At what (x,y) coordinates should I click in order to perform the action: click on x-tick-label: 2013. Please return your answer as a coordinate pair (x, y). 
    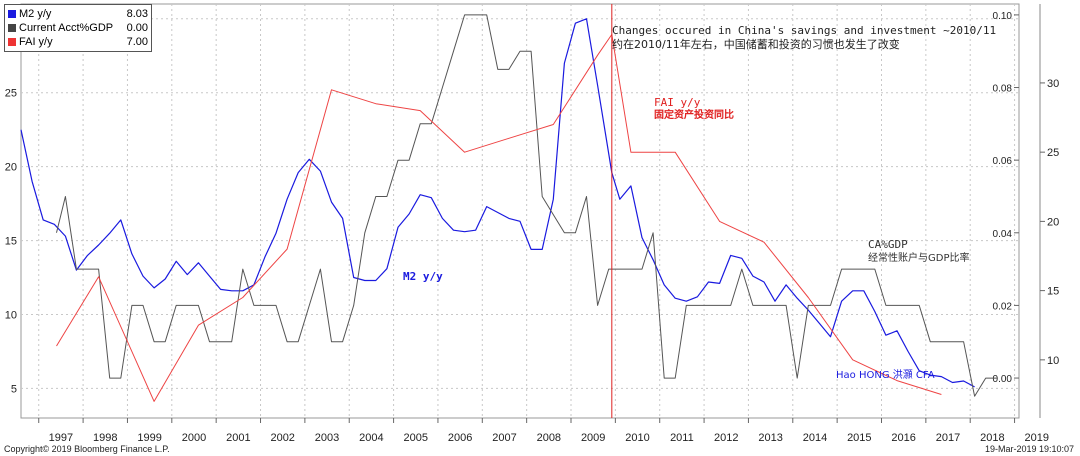
    Looking at the image, I should click on (770, 438).